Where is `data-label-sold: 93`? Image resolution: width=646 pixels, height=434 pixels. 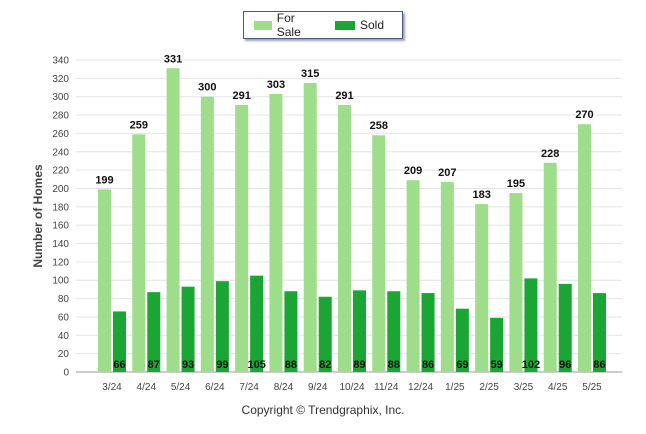
data-label-sold: 93 is located at coordinates (188, 365).